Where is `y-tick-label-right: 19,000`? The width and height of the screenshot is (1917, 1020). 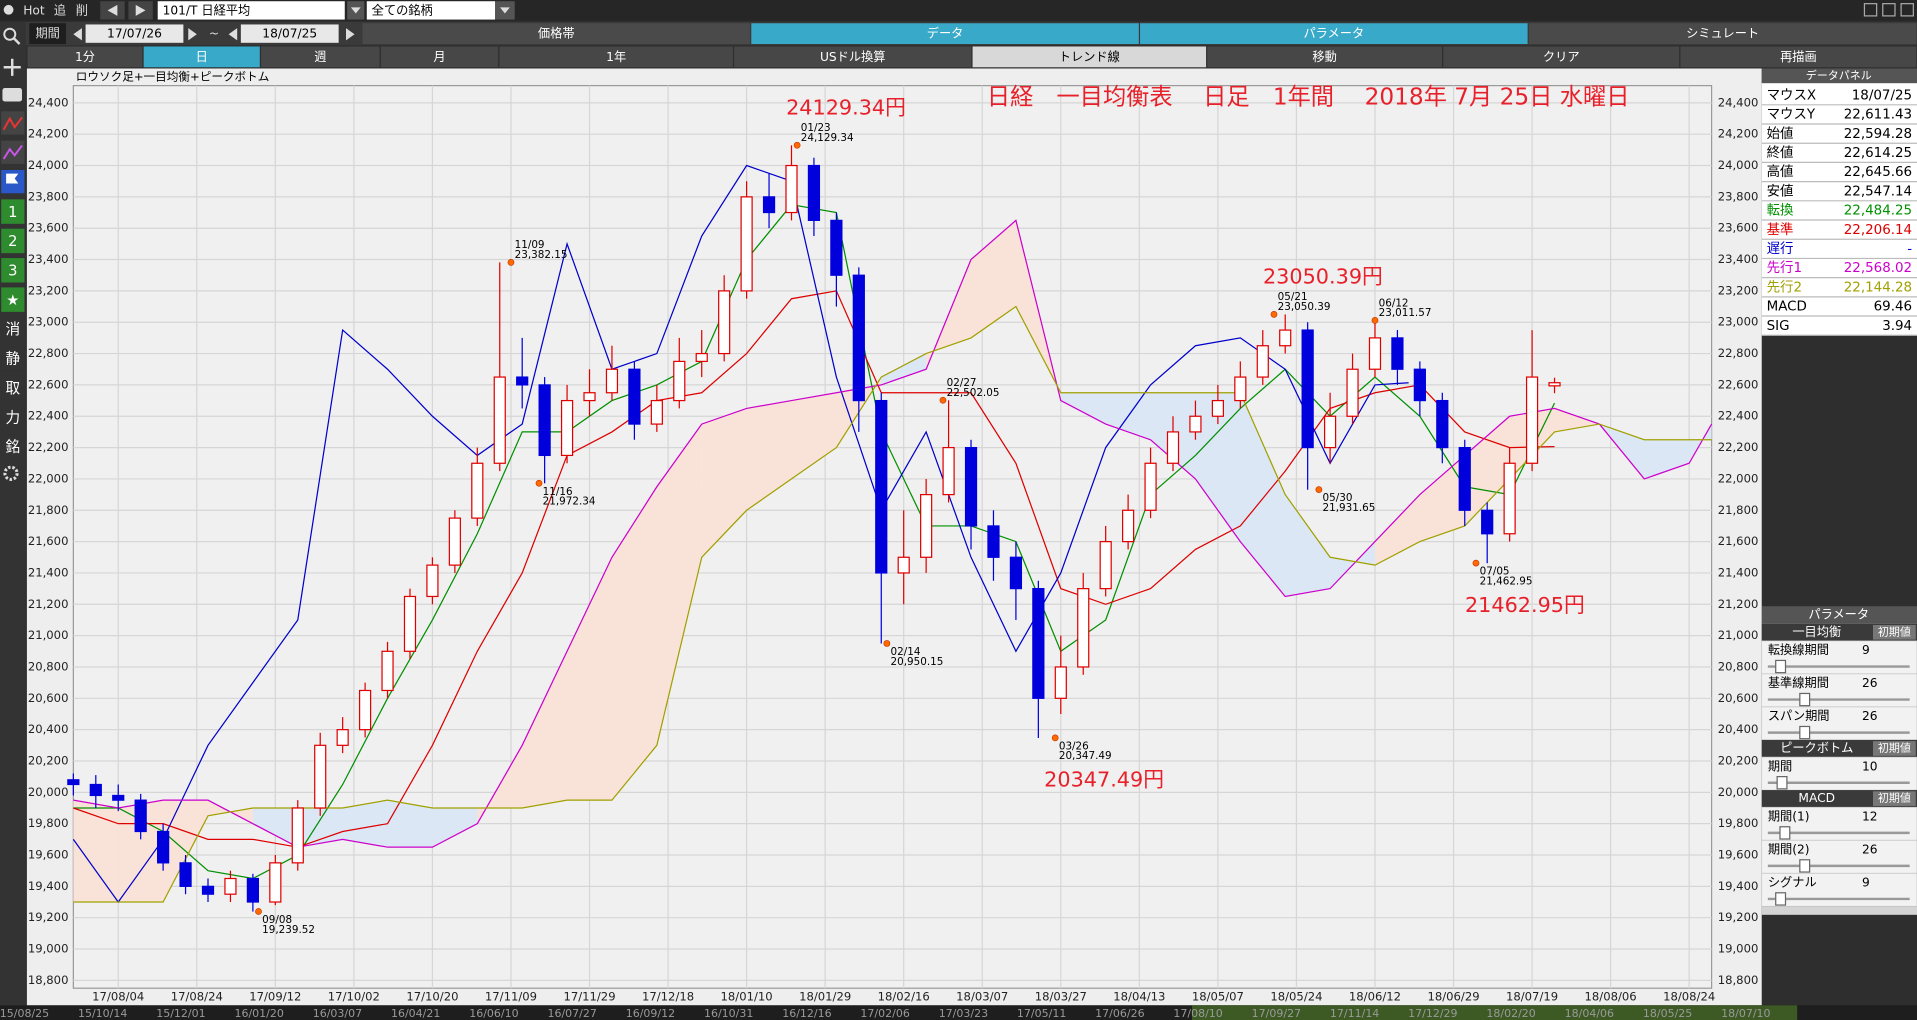
y-tick-label-right: 19,000 is located at coordinates (1738, 949).